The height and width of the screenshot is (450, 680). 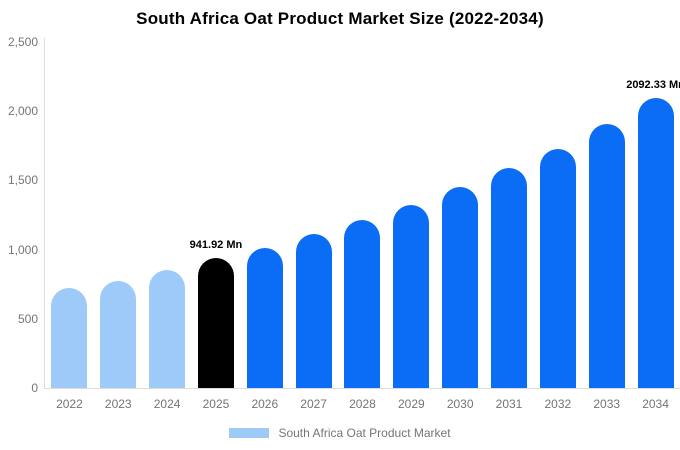 I want to click on bar-slot-2024, so click(x=167, y=215).